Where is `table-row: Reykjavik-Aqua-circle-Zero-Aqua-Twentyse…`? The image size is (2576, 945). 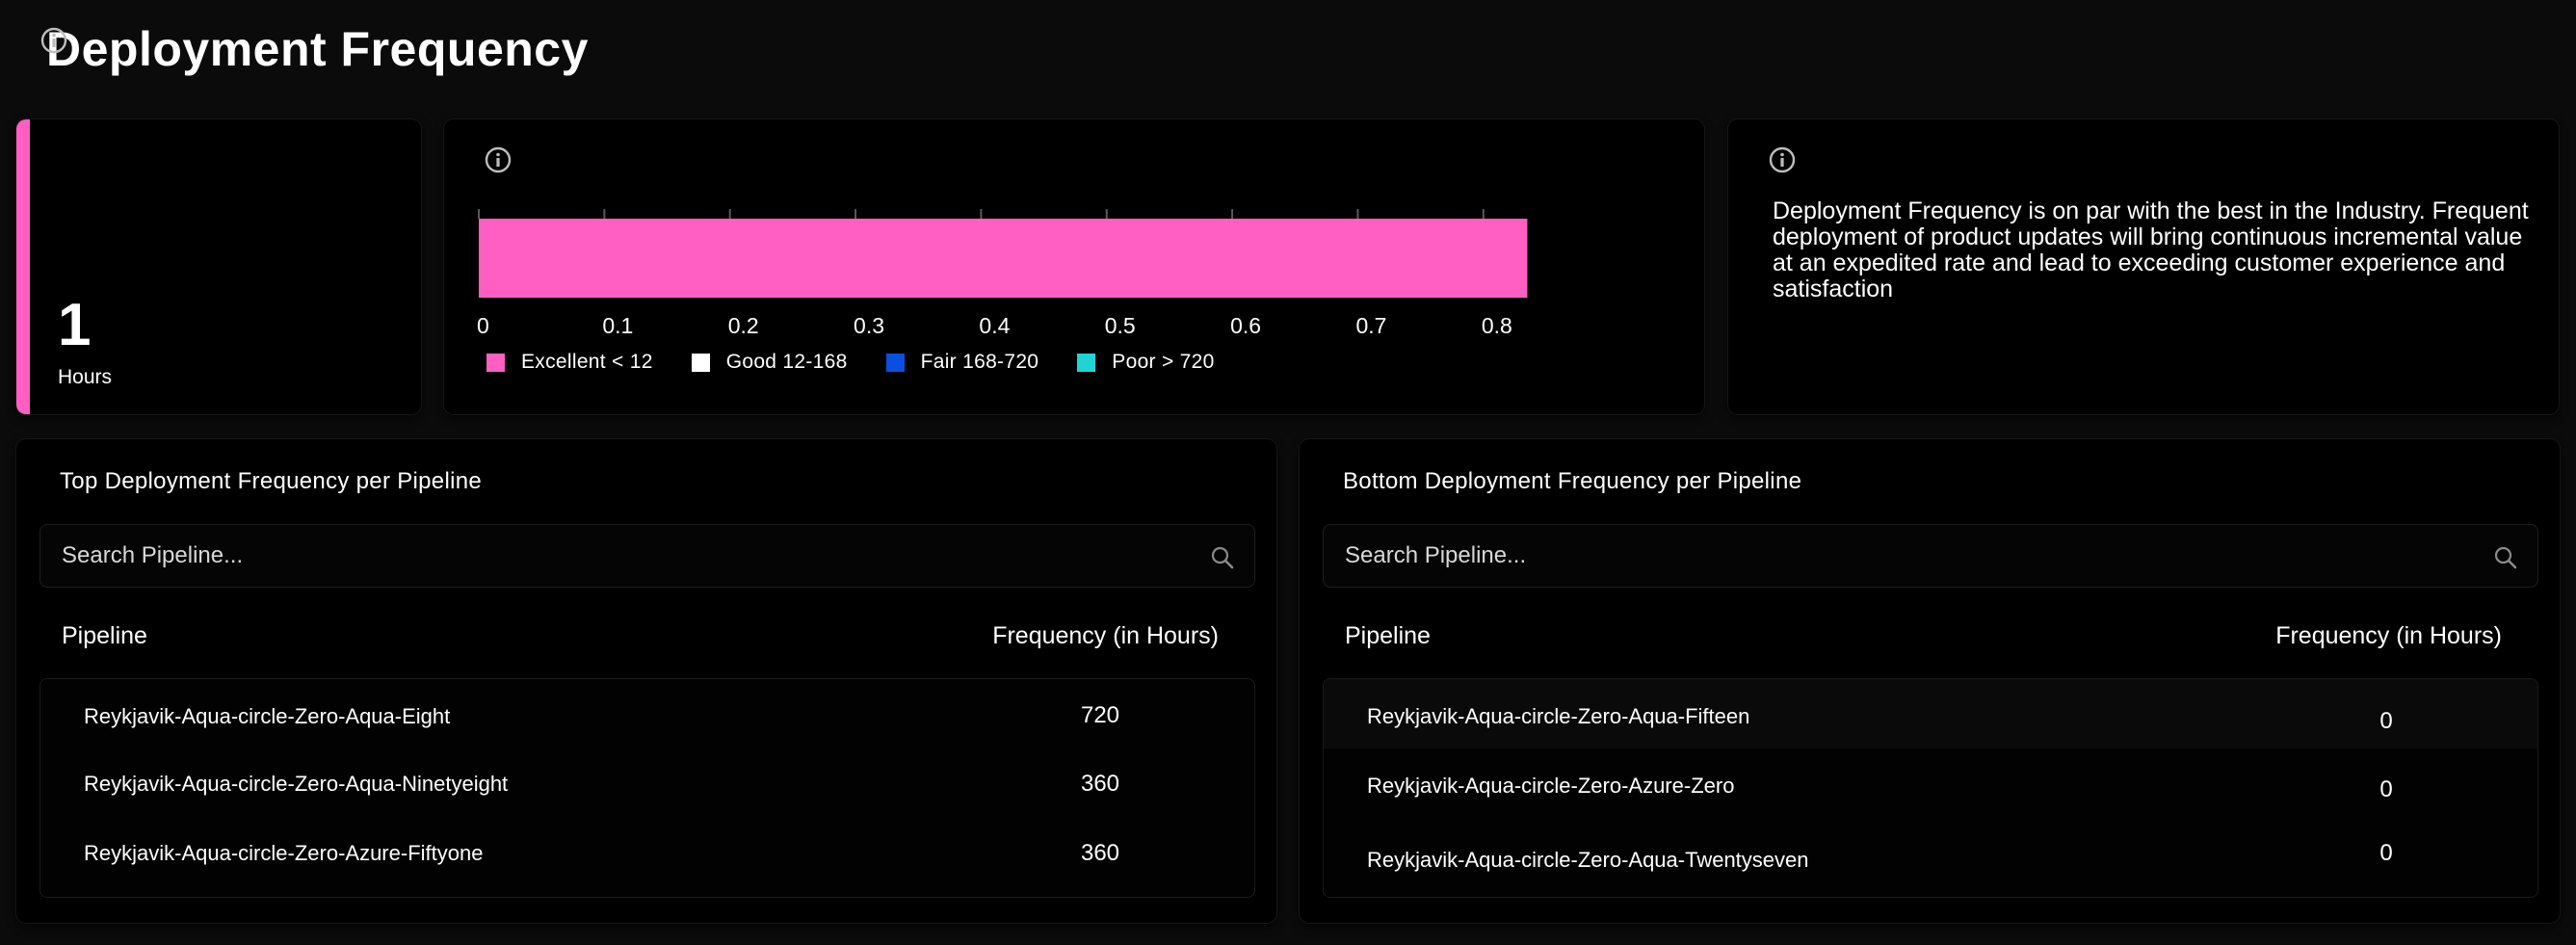 table-row: Reykjavik-Aqua-circle-Zero-Aqua-Twentyse… is located at coordinates (1930, 853).